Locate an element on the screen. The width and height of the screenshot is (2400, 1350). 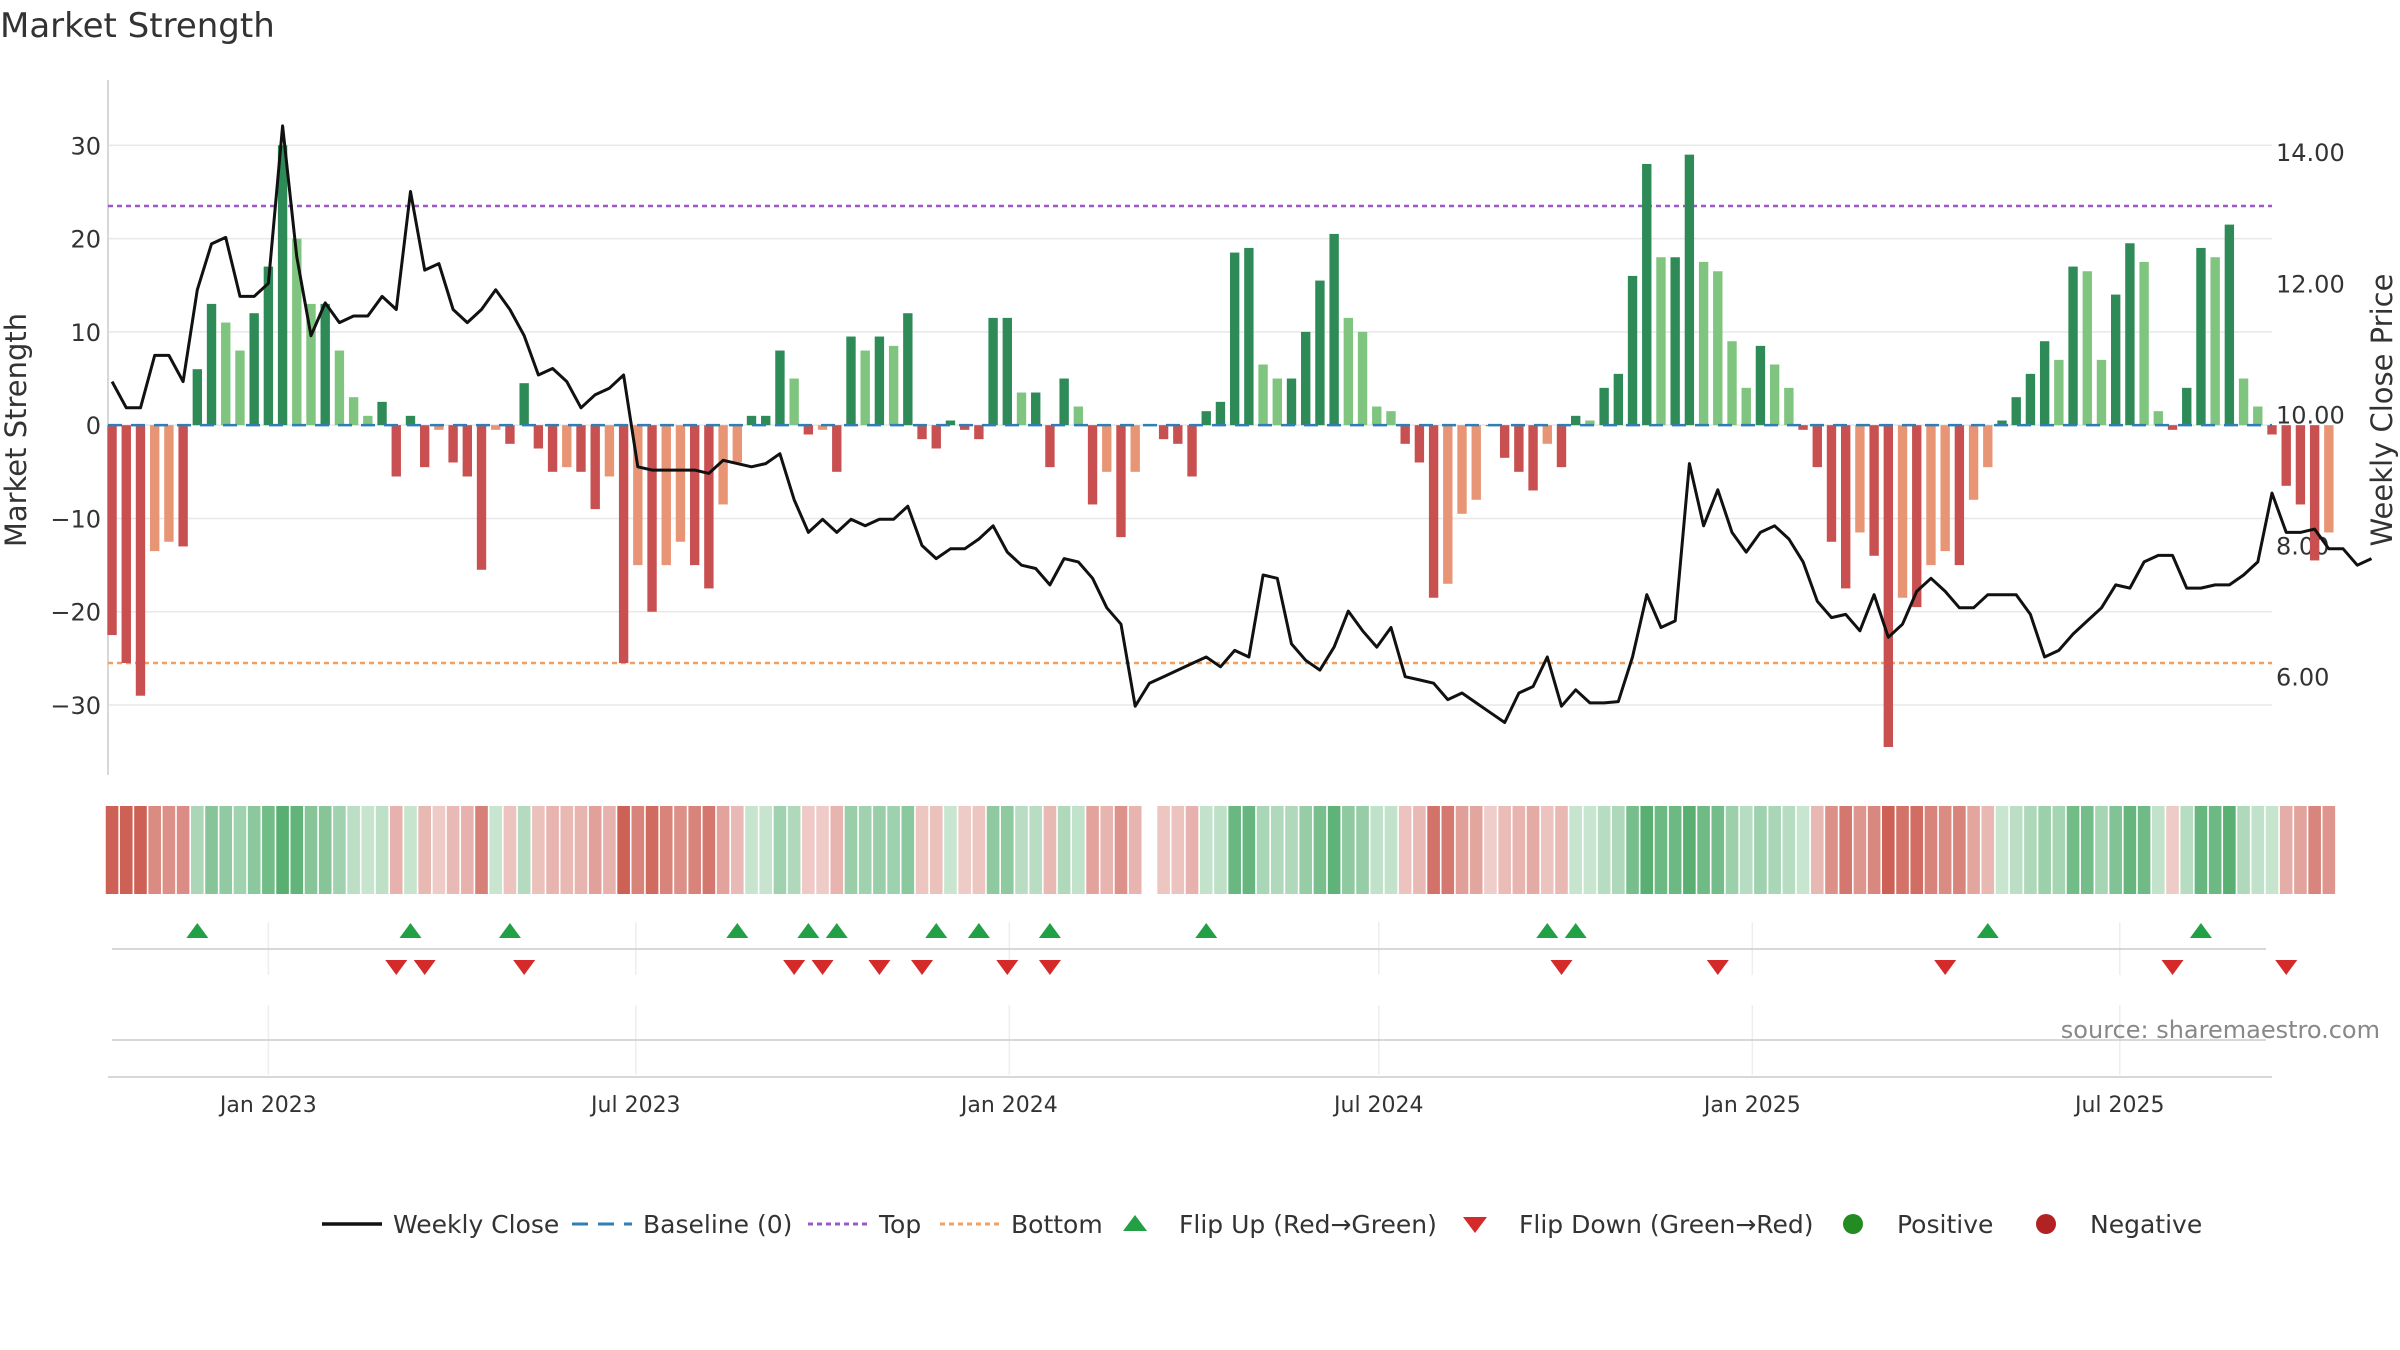
flip-markers-panel is located at coordinates (1205, 948).